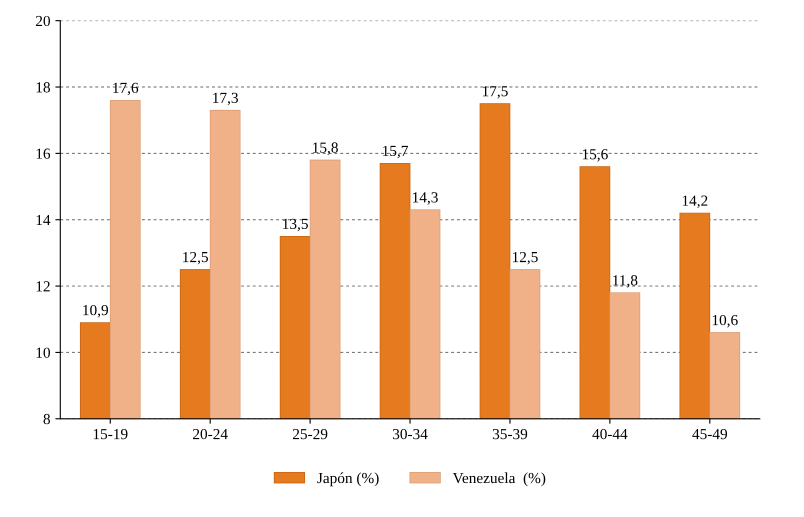 This screenshot has width=804, height=517. I want to click on y-tick-label: 14, so click(43, 220).